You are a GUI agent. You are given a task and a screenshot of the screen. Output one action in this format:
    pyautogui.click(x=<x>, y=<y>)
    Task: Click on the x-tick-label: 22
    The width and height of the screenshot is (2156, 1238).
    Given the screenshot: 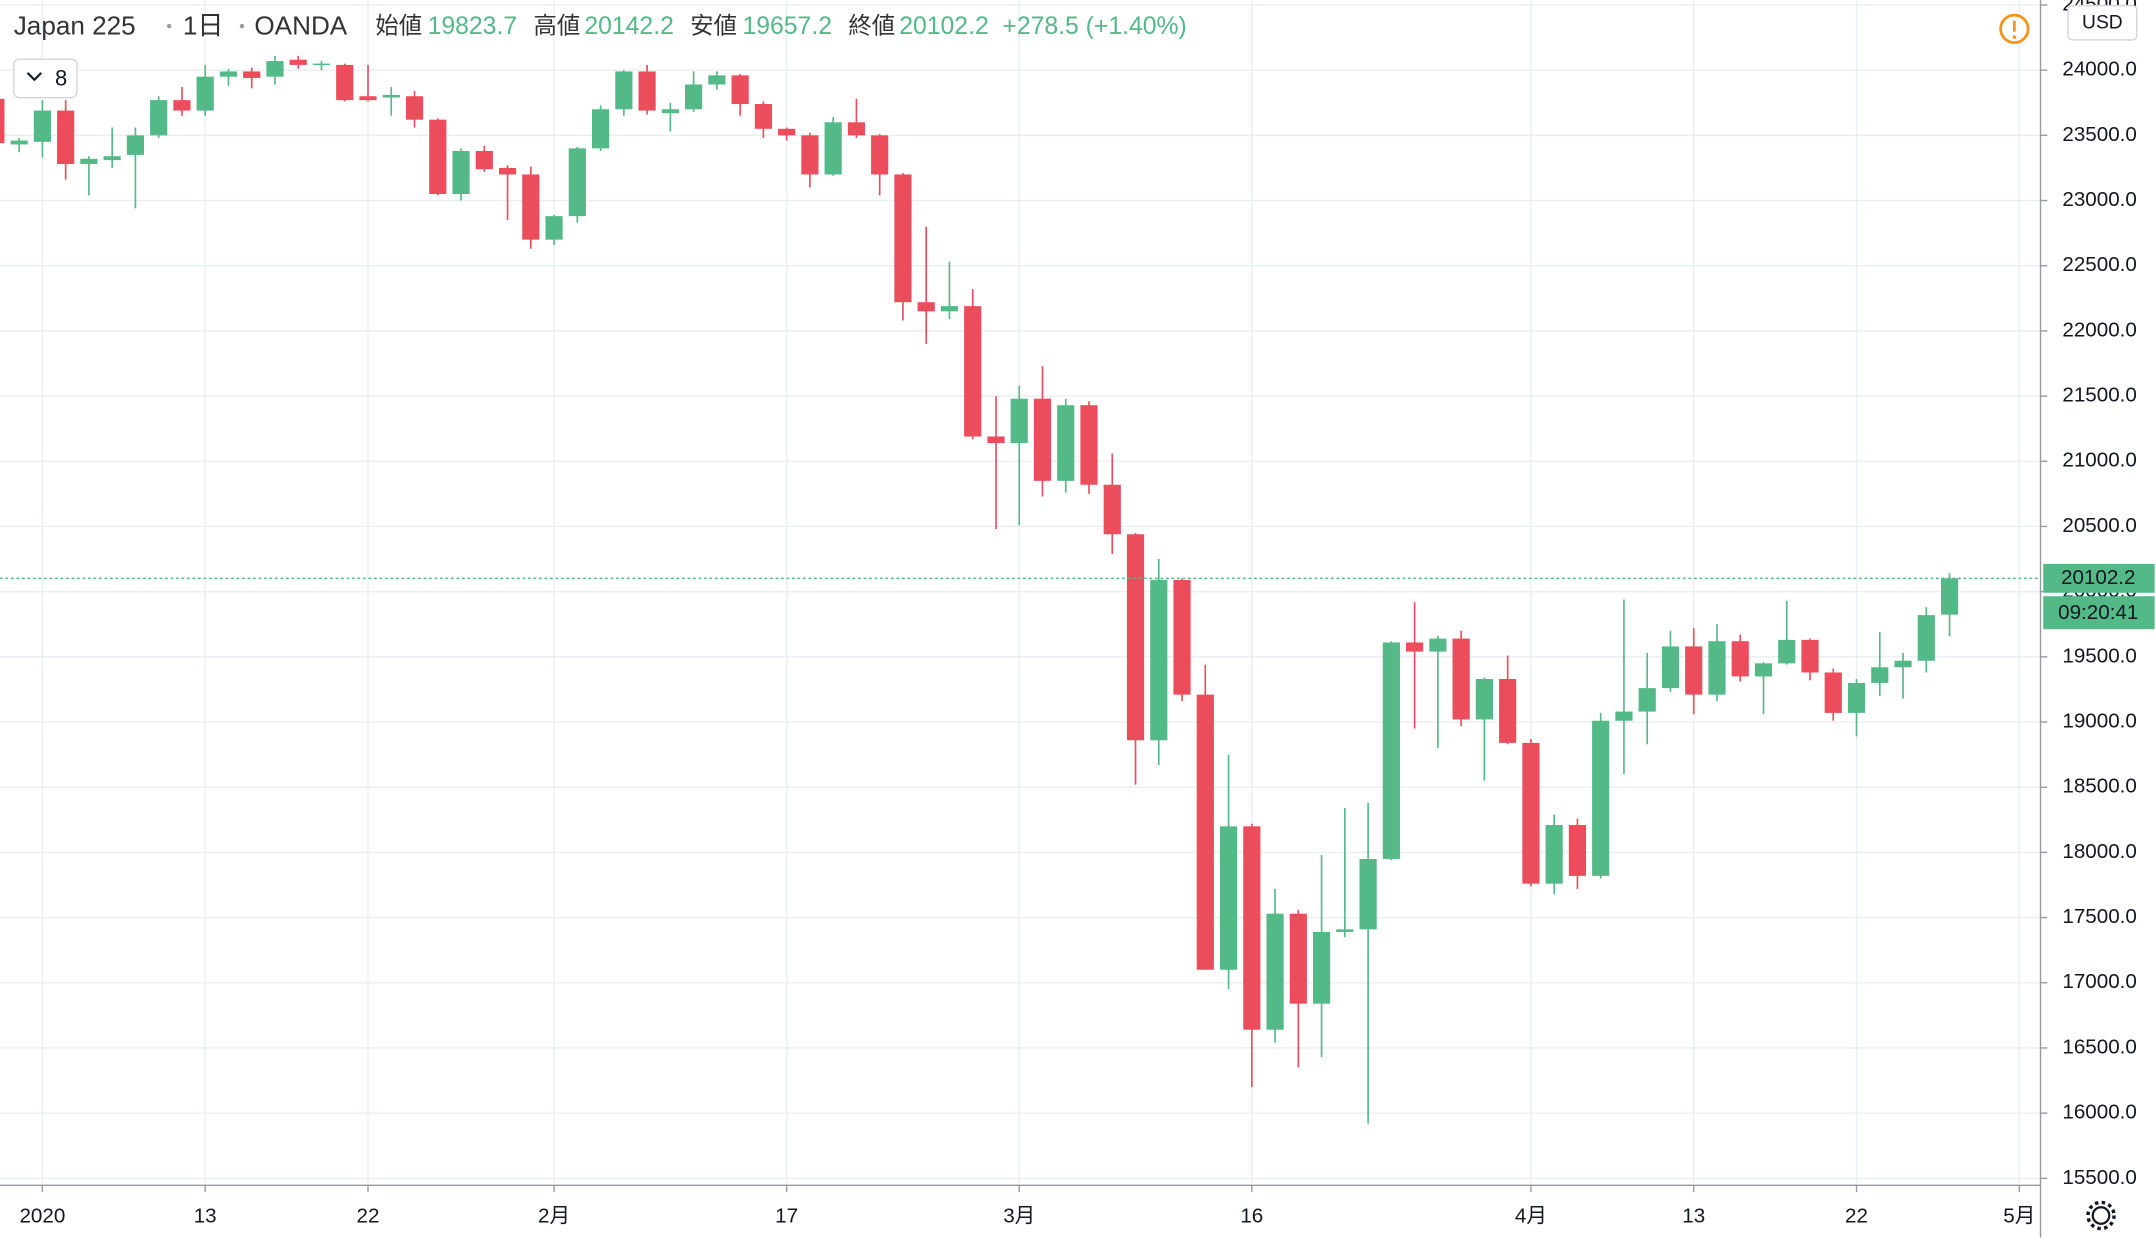 What is the action you would take?
    pyautogui.click(x=368, y=1215)
    